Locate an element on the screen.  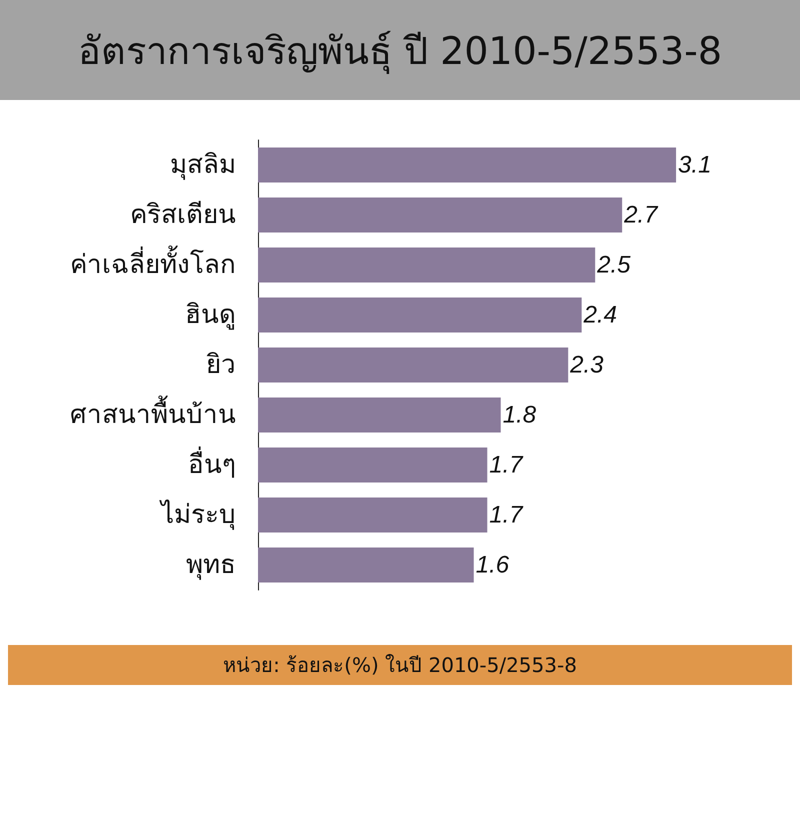
text: หน่วย: ร้อยละ(%) ในปี 2010-5/2553-8 is located at coordinates (400, 665).